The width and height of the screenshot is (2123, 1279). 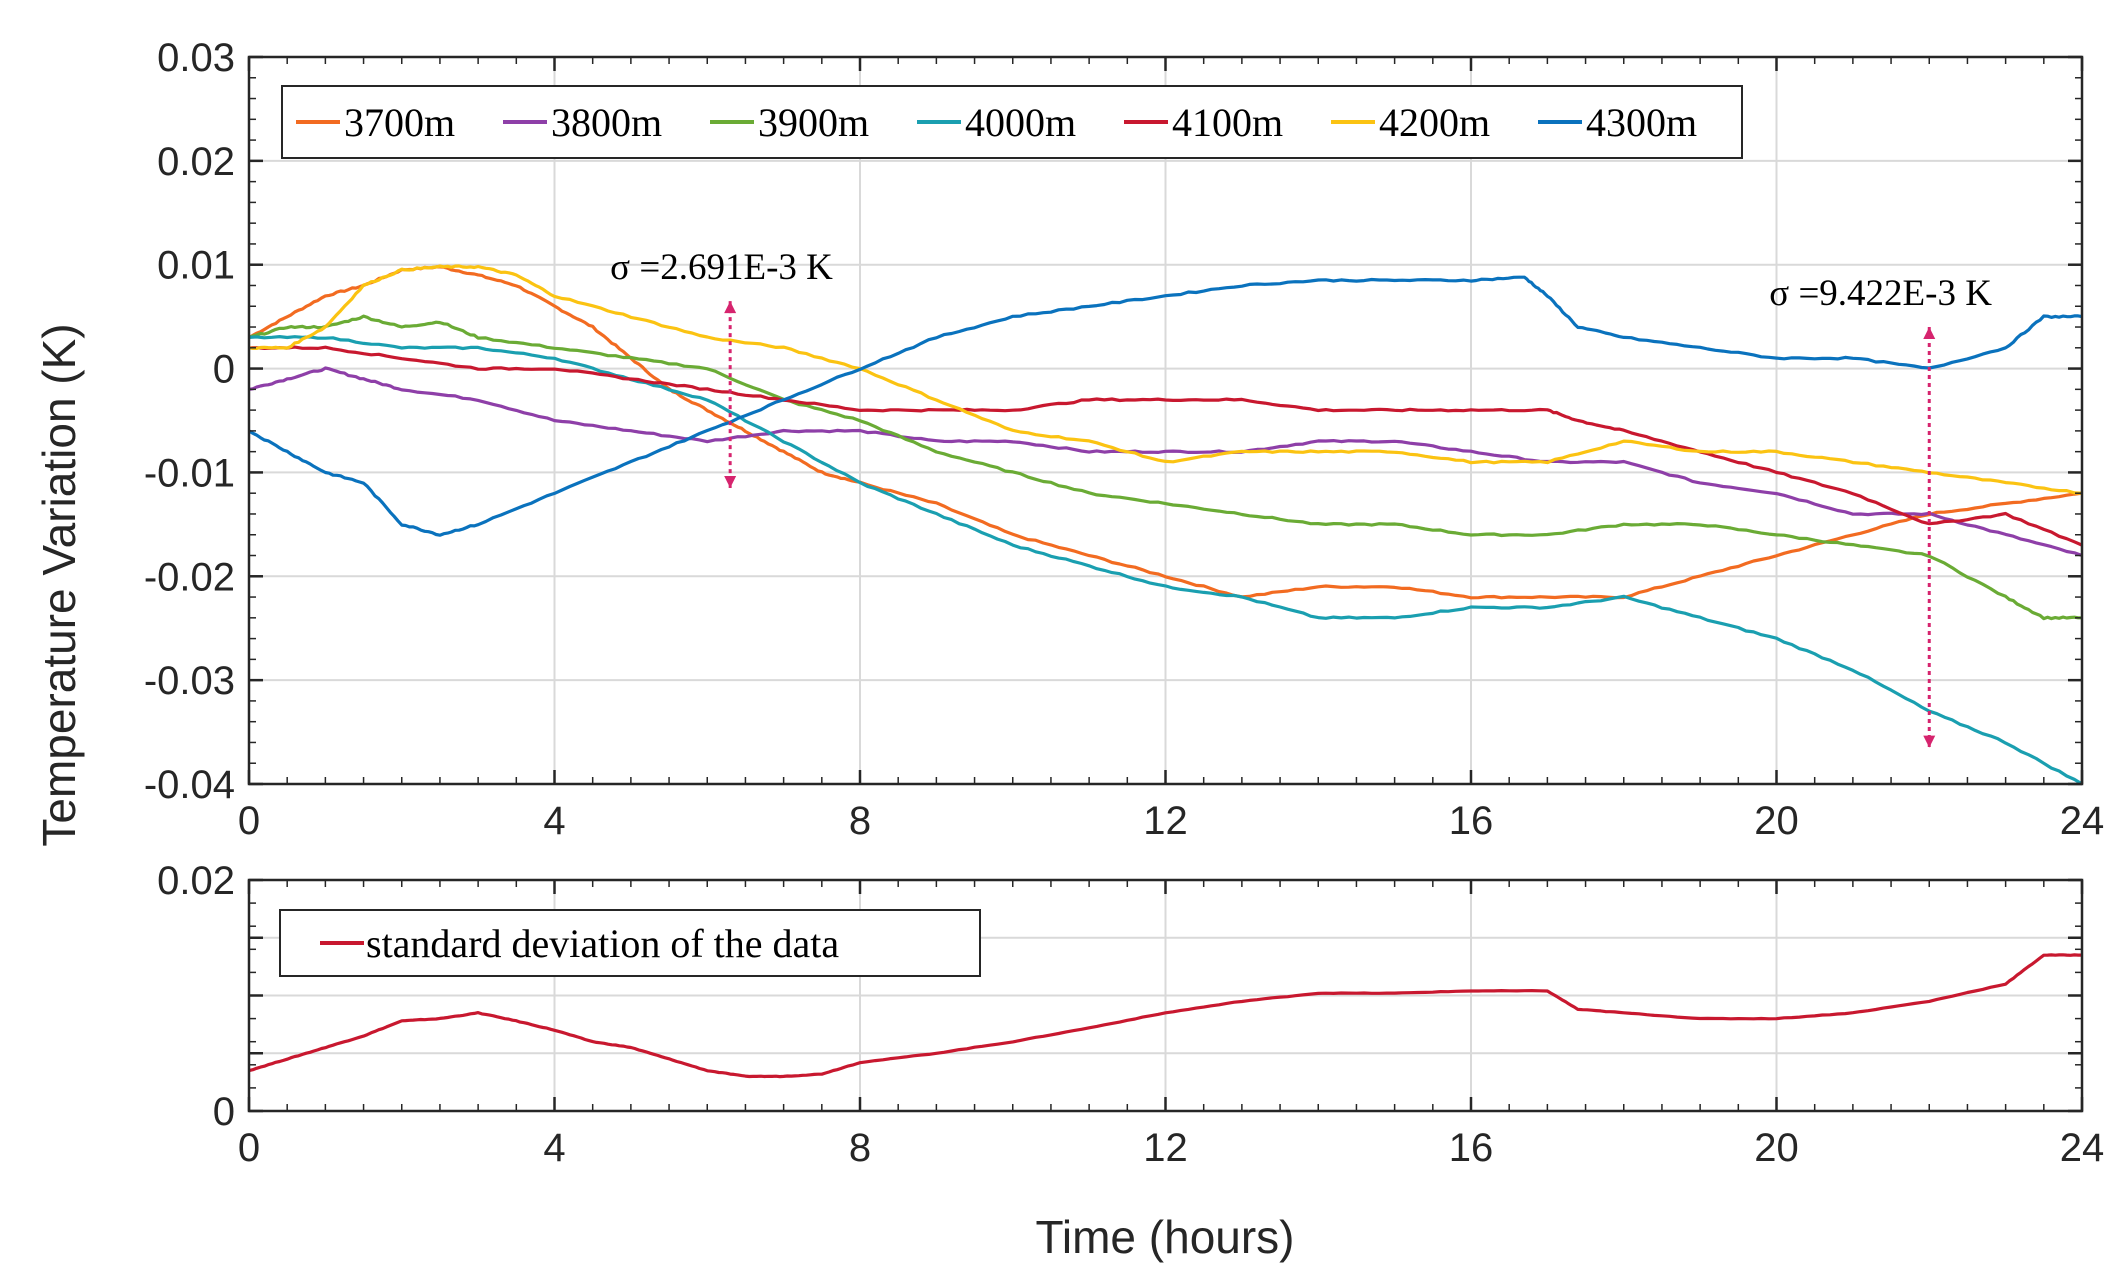 I want to click on y-tick-label: -0.04, so click(x=189, y=785).